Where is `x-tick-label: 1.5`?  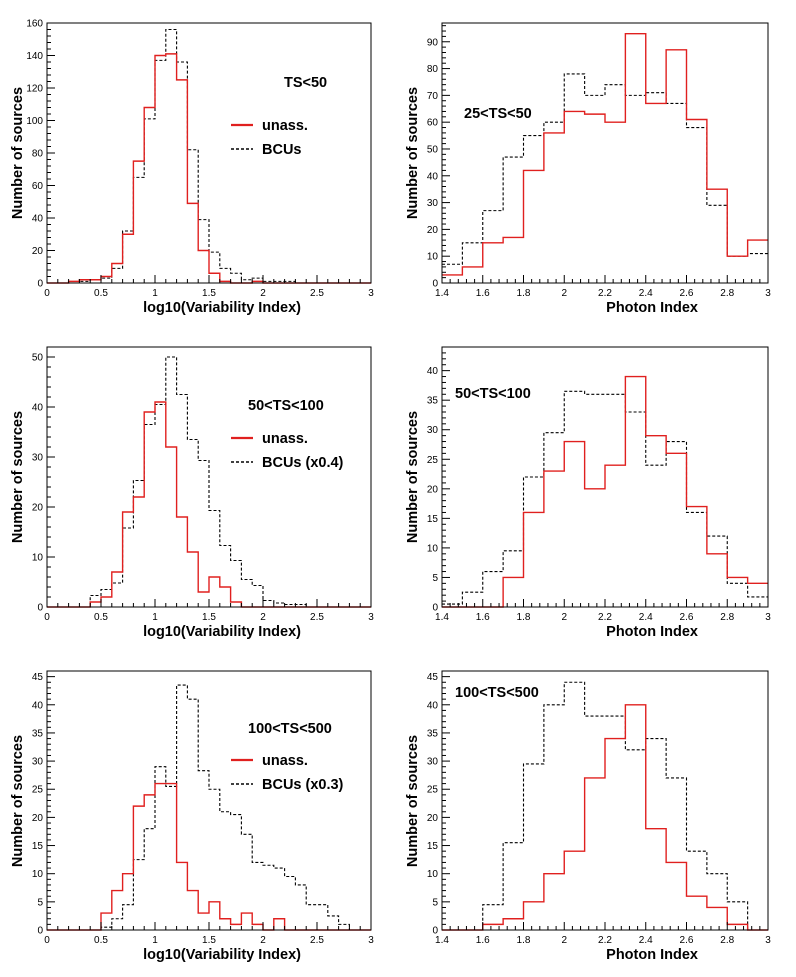
x-tick-label: 1.5 is located at coordinates (209, 617).